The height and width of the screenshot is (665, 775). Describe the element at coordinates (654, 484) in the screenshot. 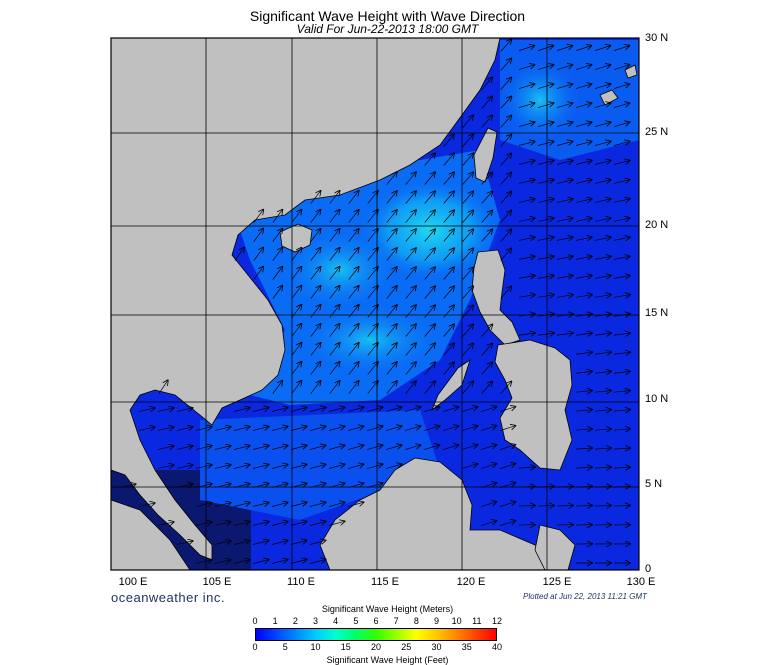

I see `lat-label-5n: 5 N` at that location.